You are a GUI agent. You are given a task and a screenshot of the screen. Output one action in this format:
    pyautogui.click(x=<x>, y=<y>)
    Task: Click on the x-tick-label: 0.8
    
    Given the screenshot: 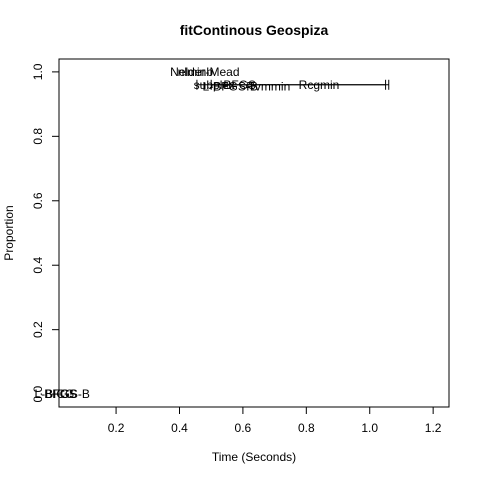 What is the action you would take?
    pyautogui.click(x=306, y=428)
    